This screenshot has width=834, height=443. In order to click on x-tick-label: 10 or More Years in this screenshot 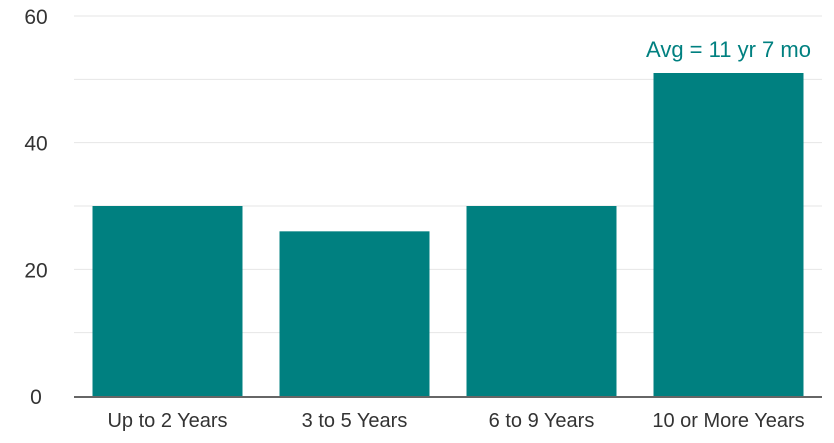, I will do `click(728, 421)`.